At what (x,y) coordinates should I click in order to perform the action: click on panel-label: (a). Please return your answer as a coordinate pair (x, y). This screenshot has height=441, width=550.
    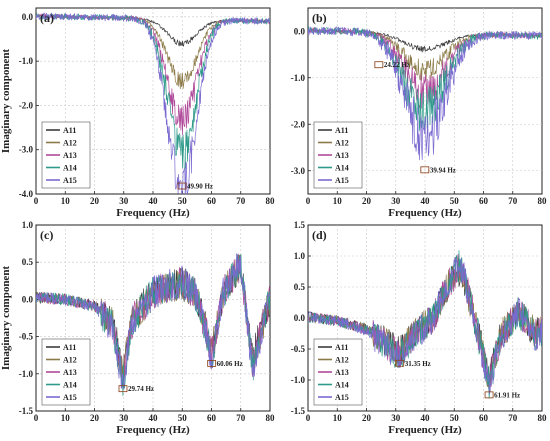
    Looking at the image, I should click on (47, 18).